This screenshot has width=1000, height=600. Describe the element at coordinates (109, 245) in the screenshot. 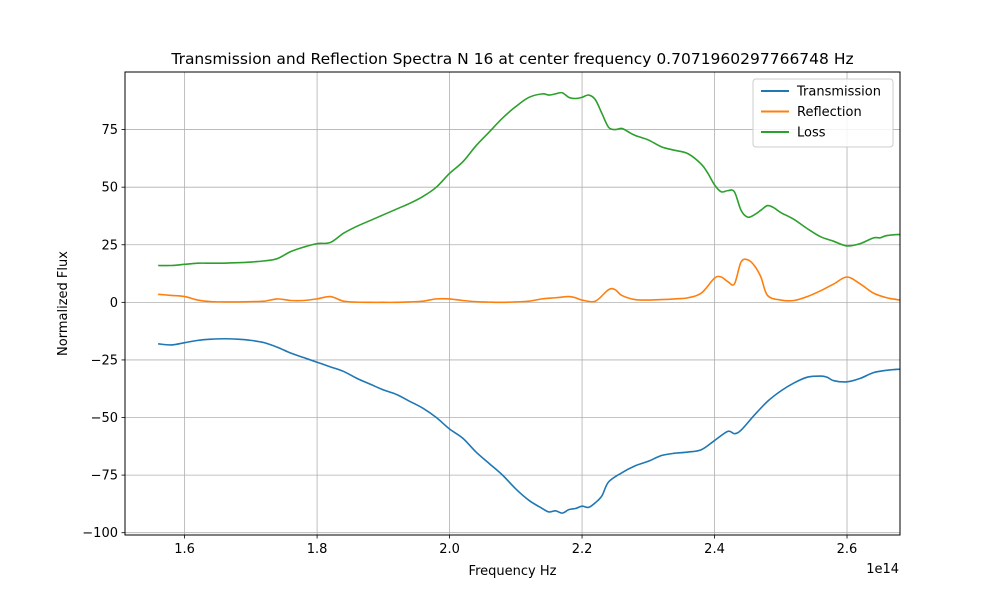

I see `y-tick-label: 25` at that location.